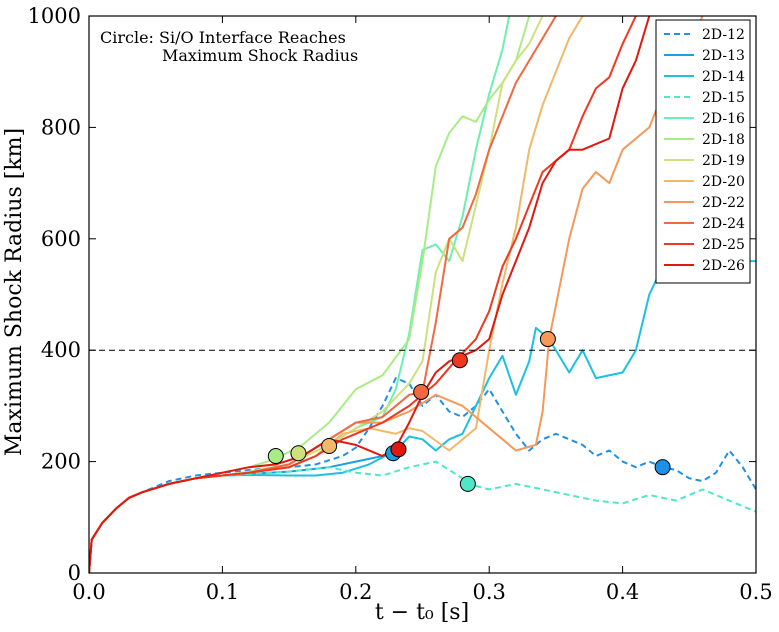  I want to click on x-tick-label: 0.5, so click(755, 592).